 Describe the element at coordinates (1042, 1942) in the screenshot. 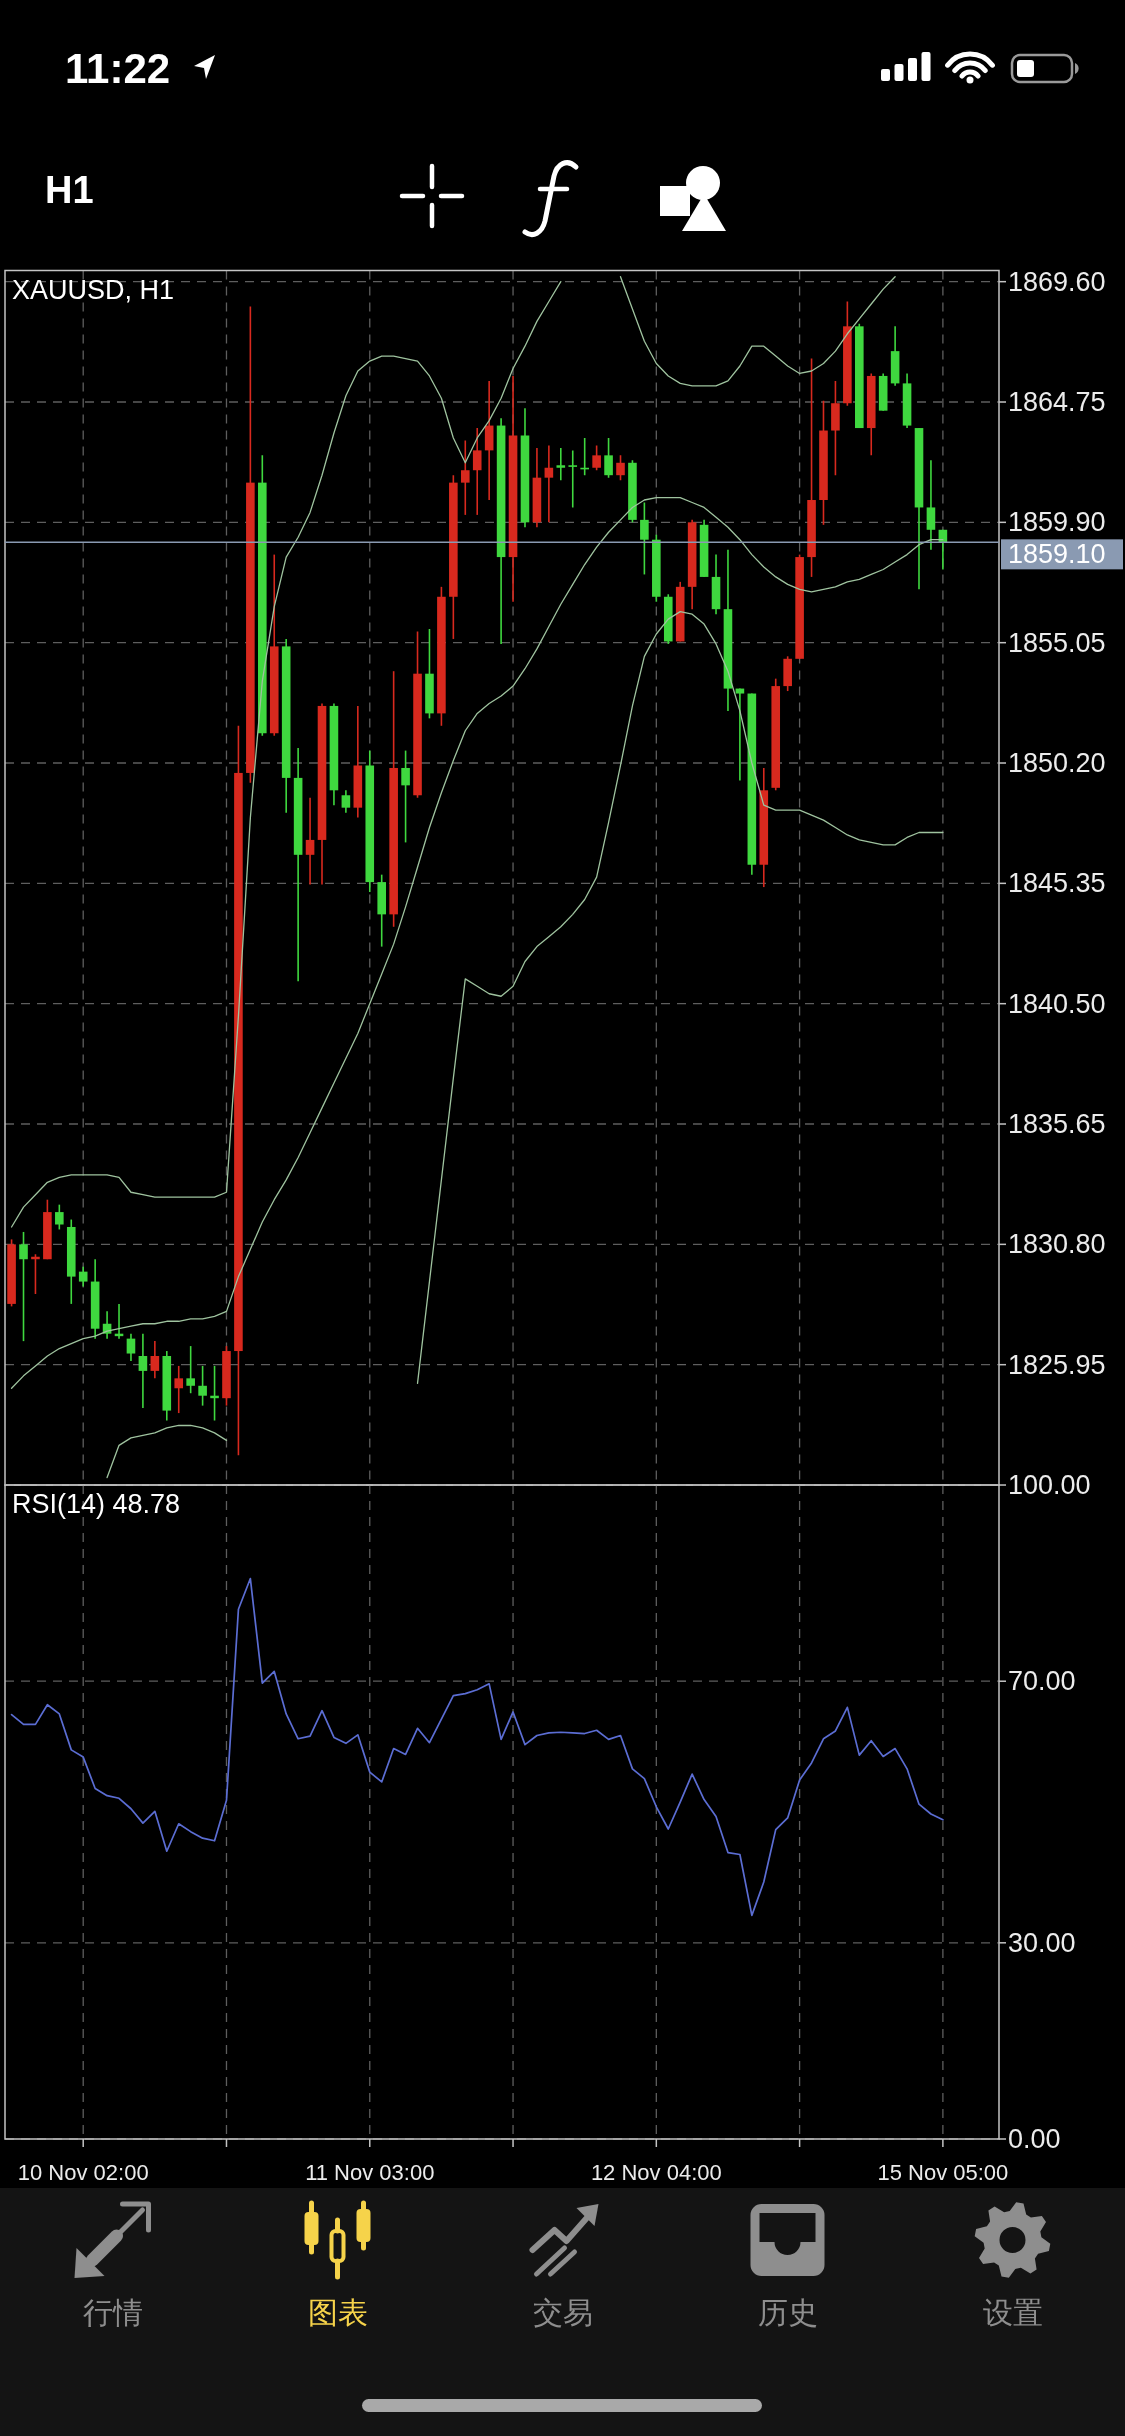

I see `y-tick-label: 30.00` at that location.